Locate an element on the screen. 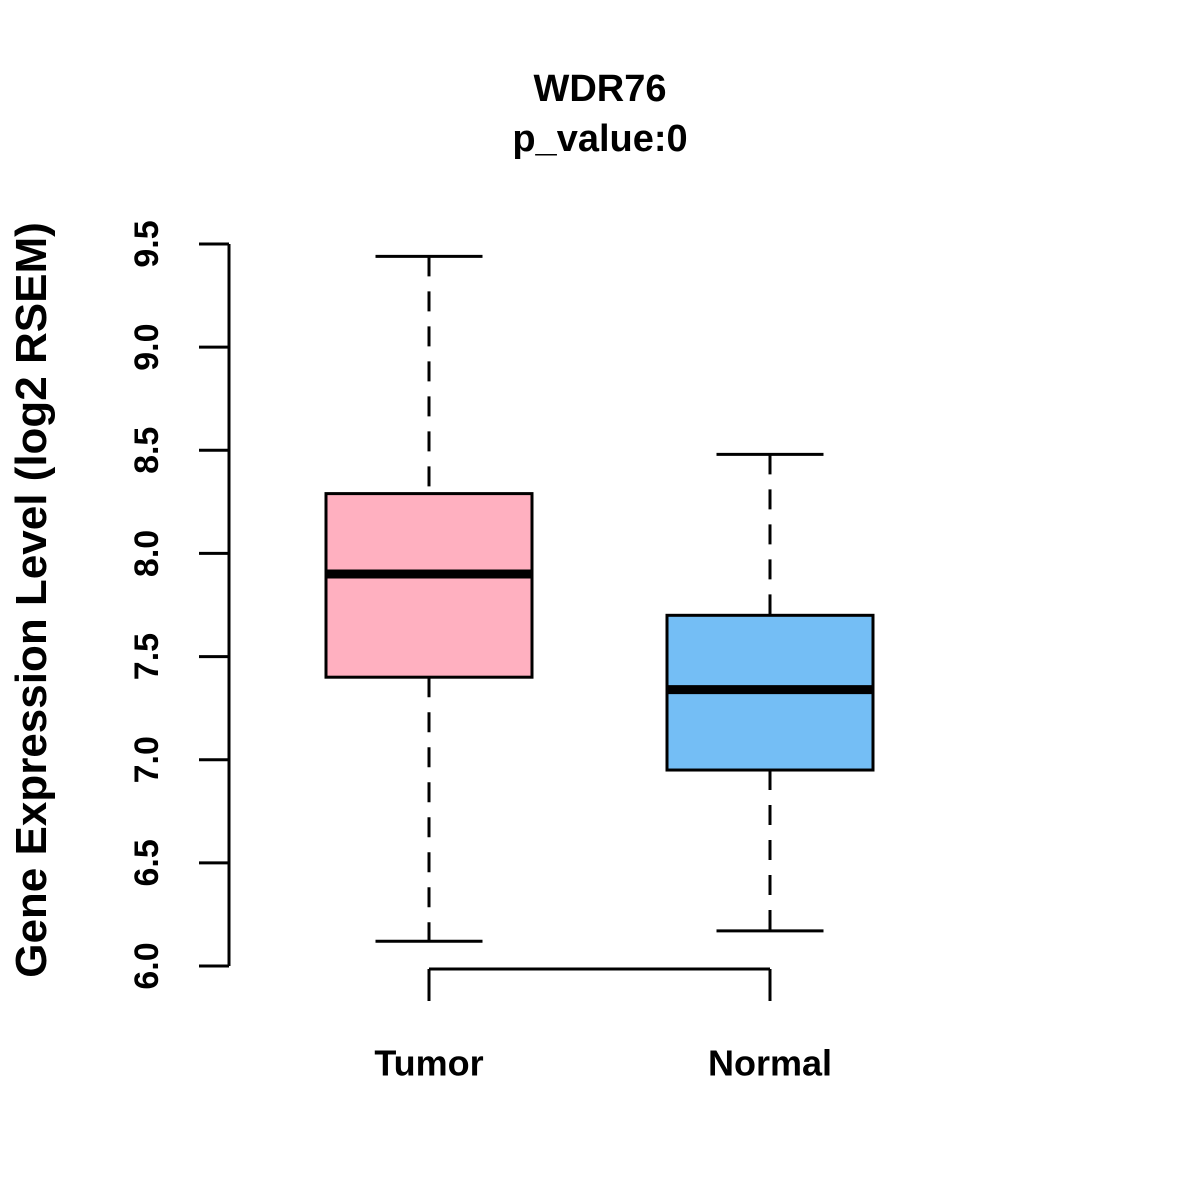 Image resolution: width=1200 pixels, height=1200 pixels. category-label: Normal is located at coordinates (770, 1063).